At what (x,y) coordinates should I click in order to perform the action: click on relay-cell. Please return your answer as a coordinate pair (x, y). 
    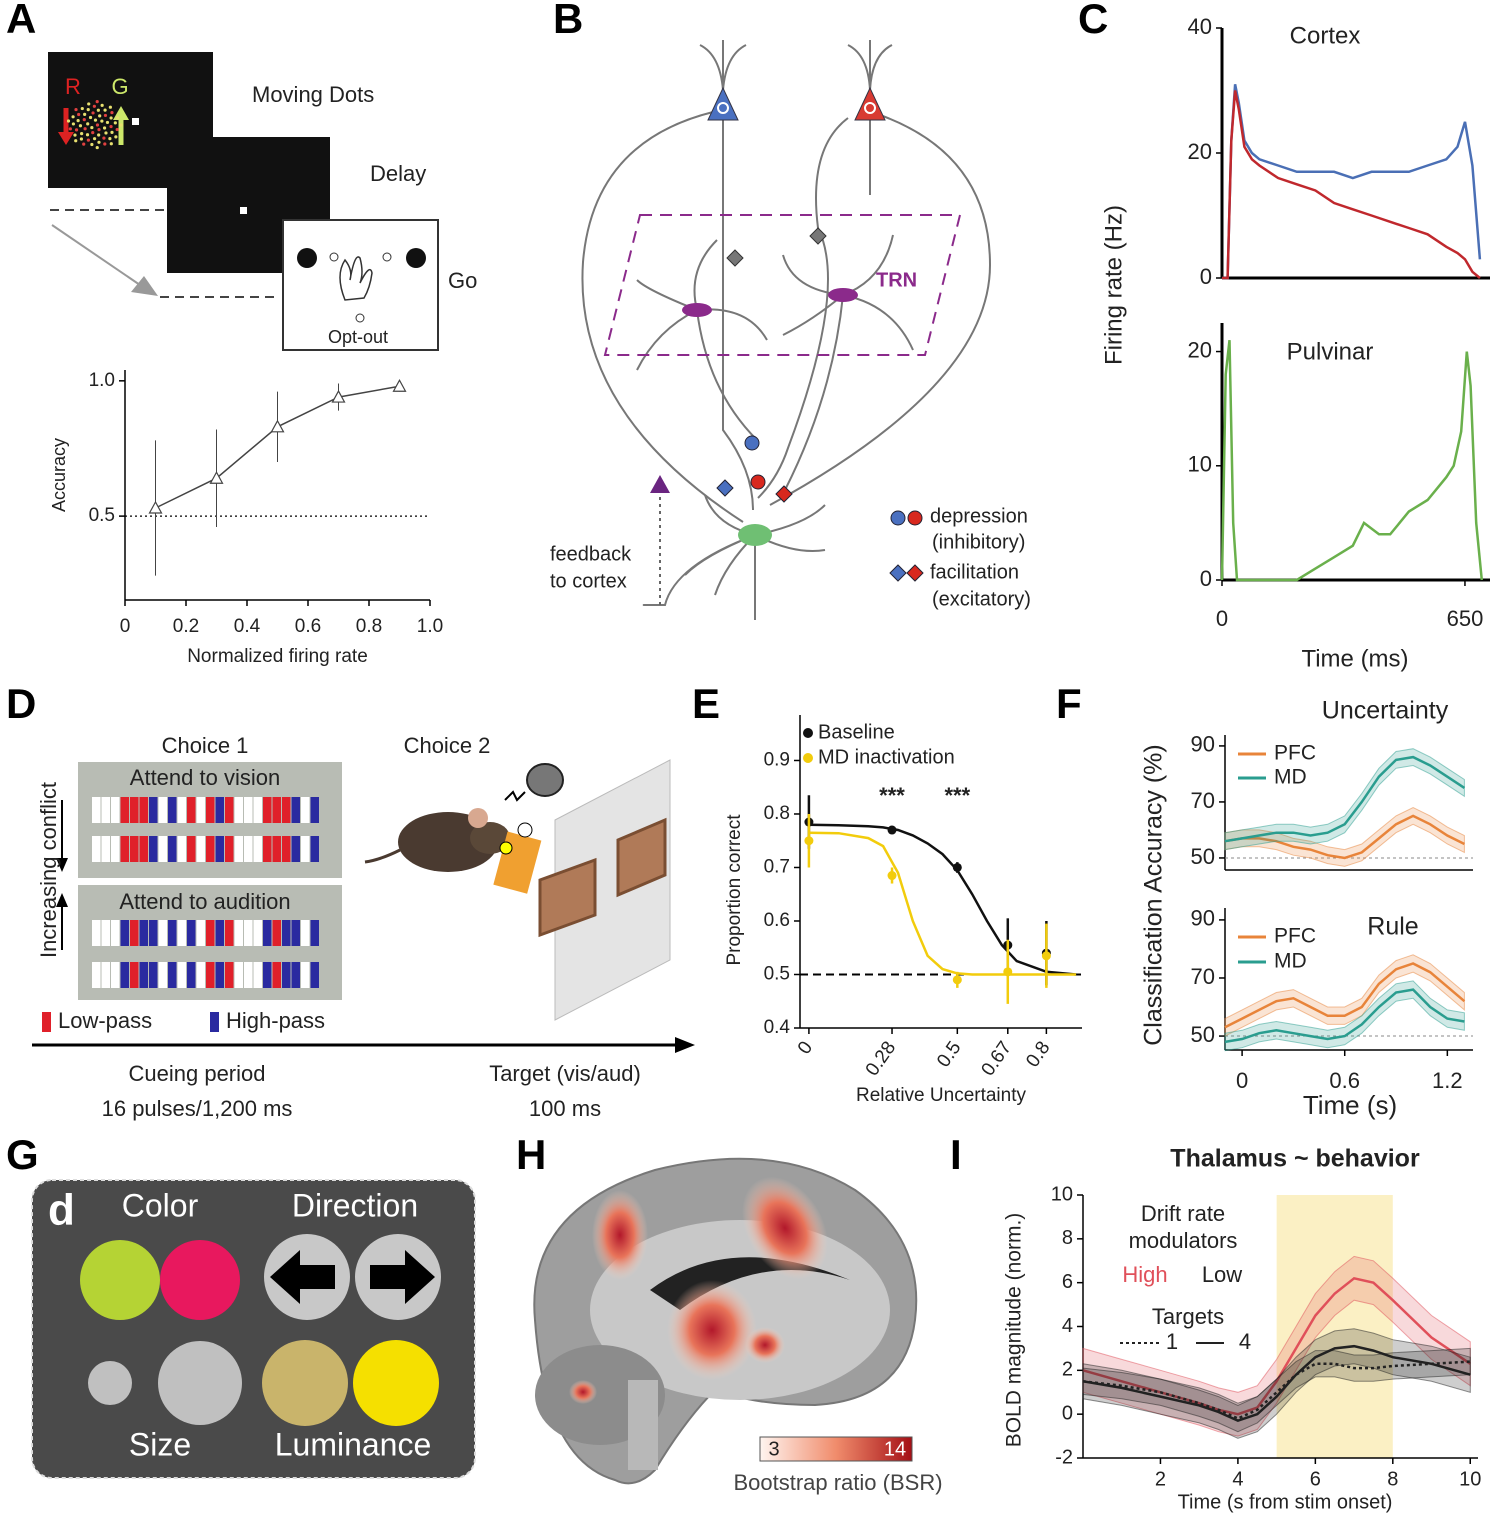
    Looking at the image, I should click on (755, 535).